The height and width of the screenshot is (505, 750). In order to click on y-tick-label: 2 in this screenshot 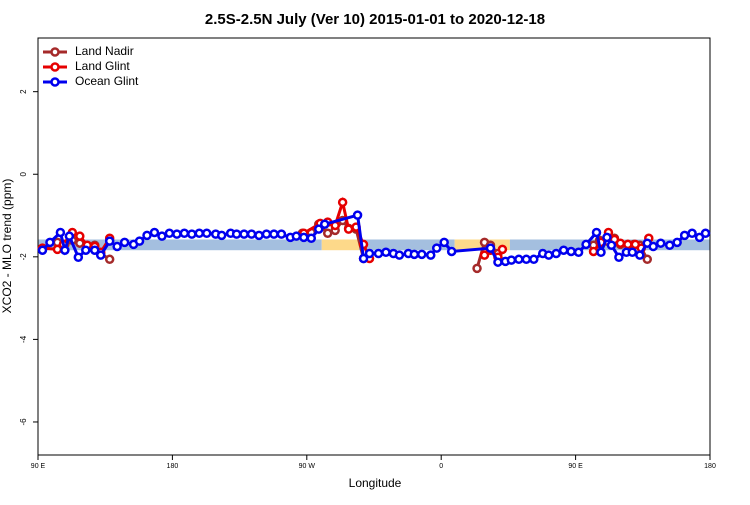, I will do `click(23, 91)`.